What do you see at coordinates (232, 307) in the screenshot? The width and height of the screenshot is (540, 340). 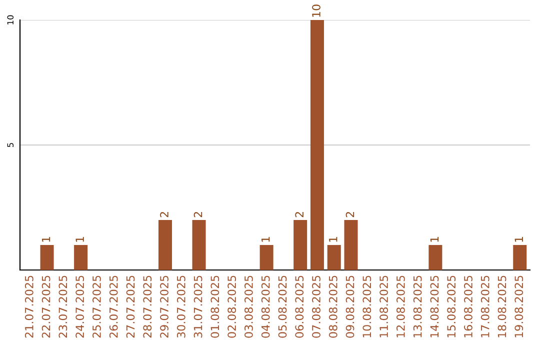 I see `x-tick-label: 02.08.2025` at bounding box center [232, 307].